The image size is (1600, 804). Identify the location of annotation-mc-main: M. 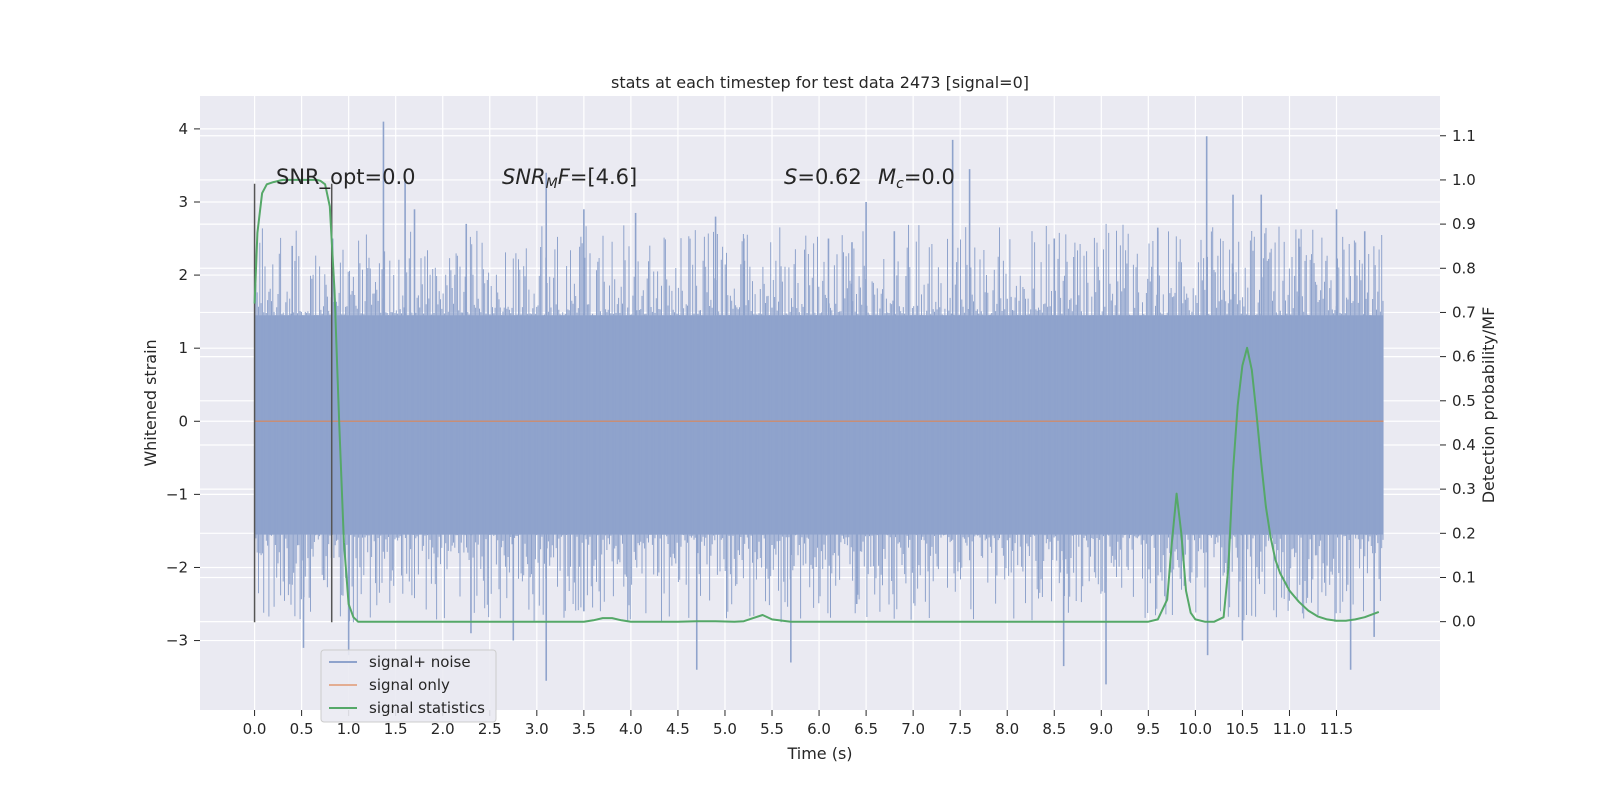
(887, 177).